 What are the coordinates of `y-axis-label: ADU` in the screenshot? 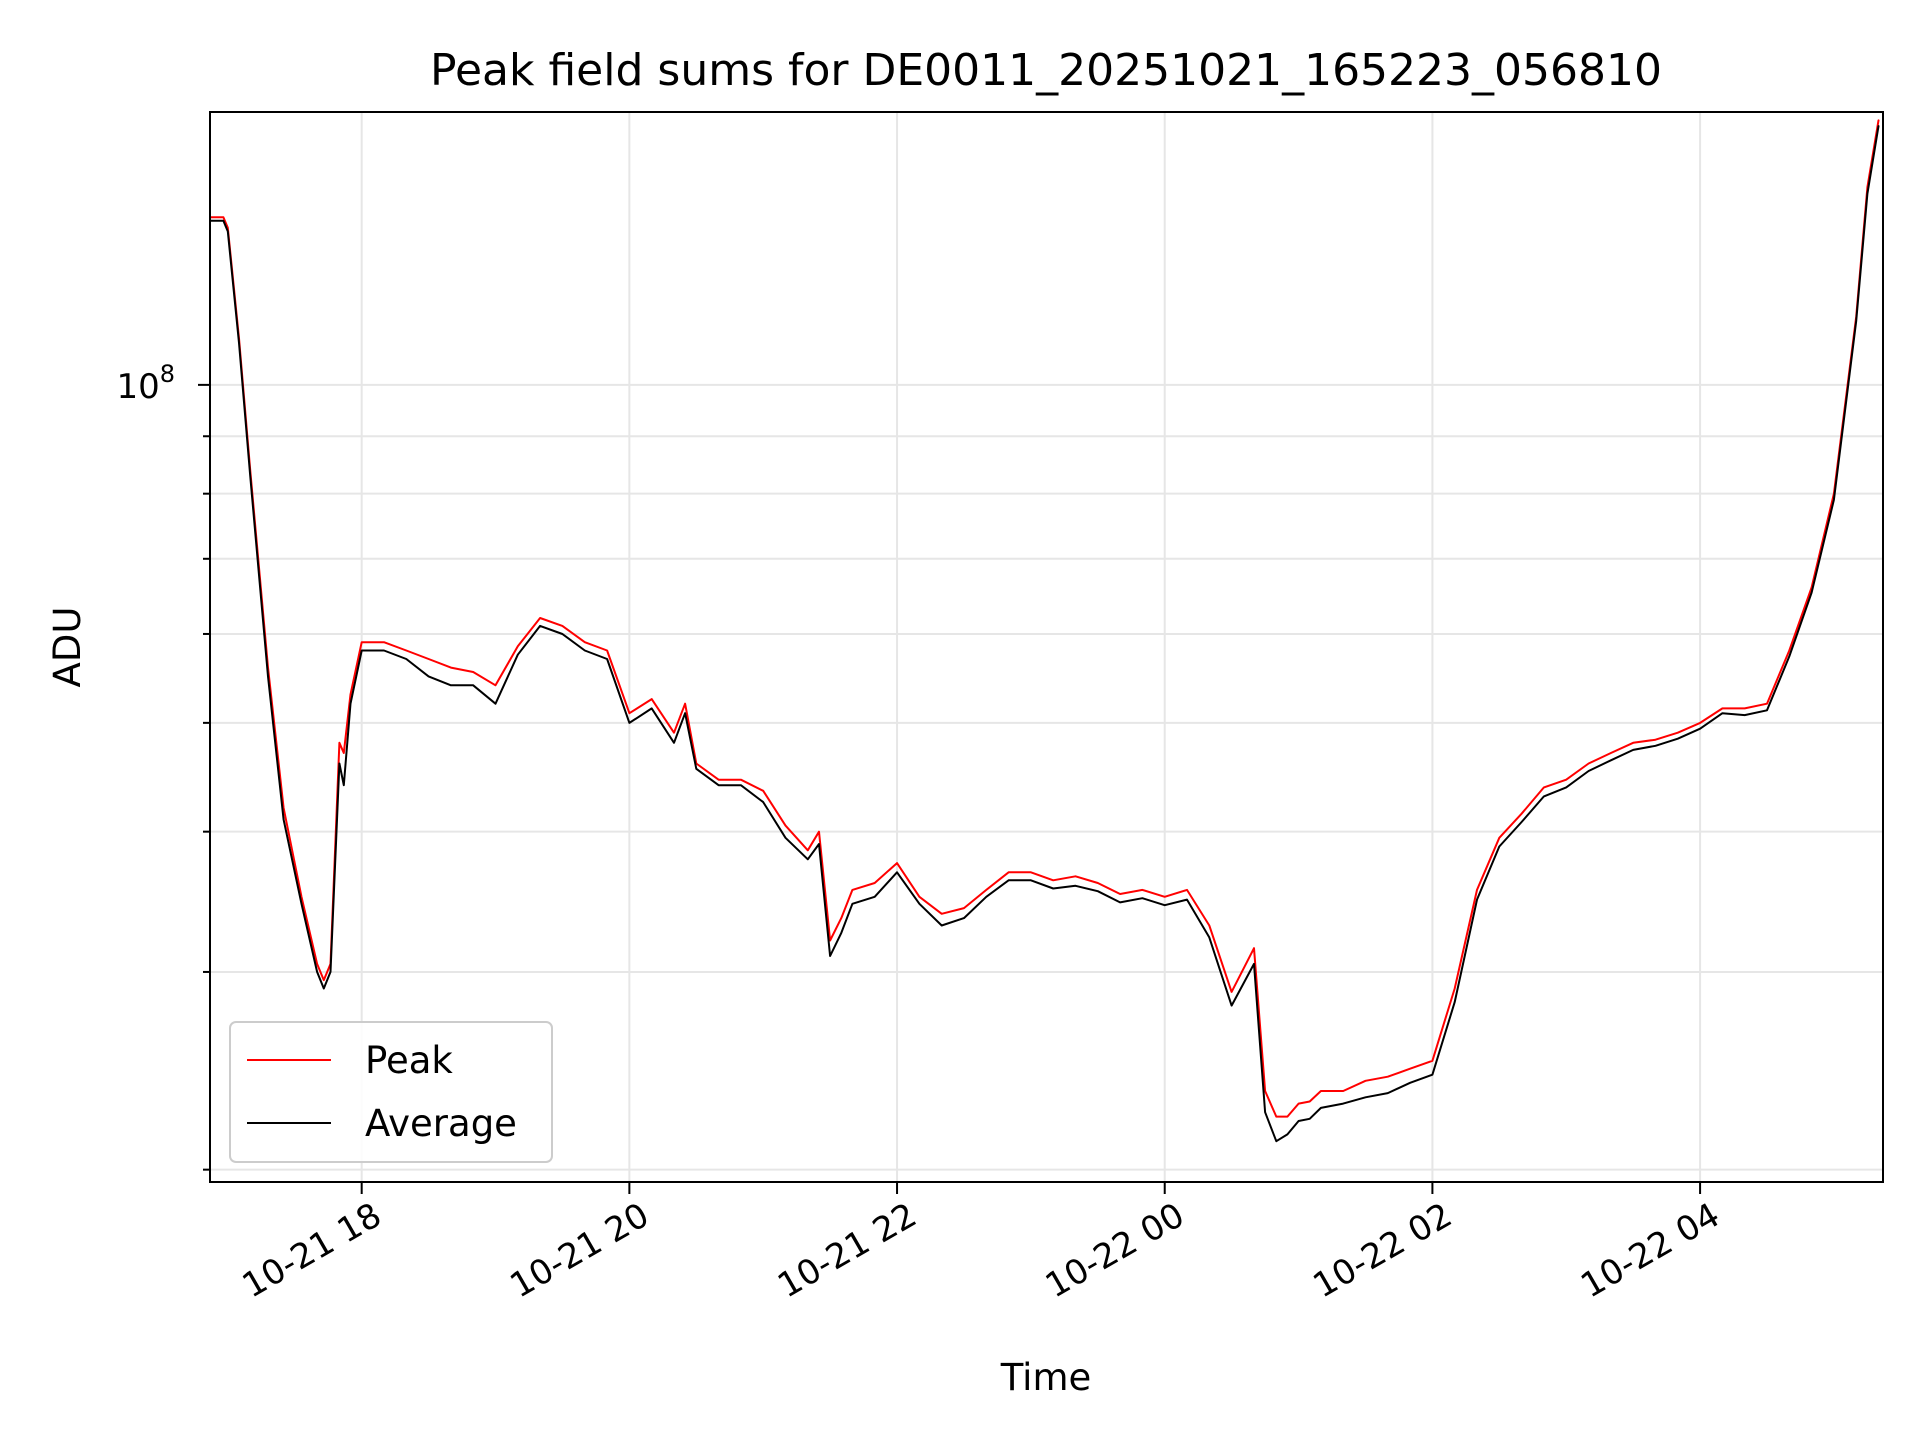 It's located at (67, 647).